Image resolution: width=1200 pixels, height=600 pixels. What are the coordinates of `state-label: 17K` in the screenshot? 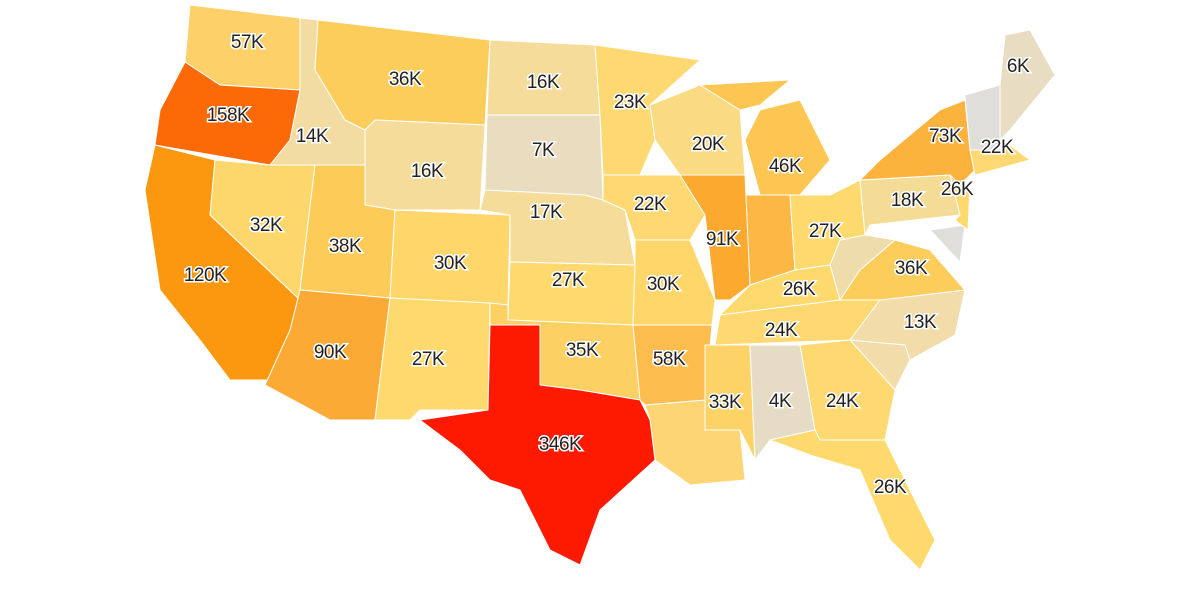 It's located at (546, 212).